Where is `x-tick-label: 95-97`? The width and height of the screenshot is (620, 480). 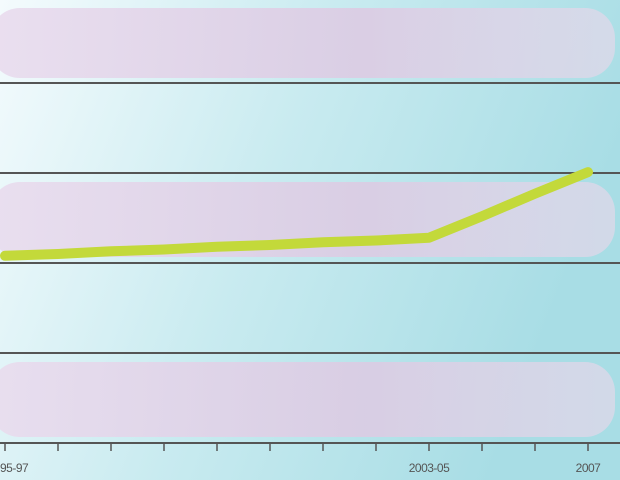 x-tick-label: 95-97 is located at coordinates (14, 468).